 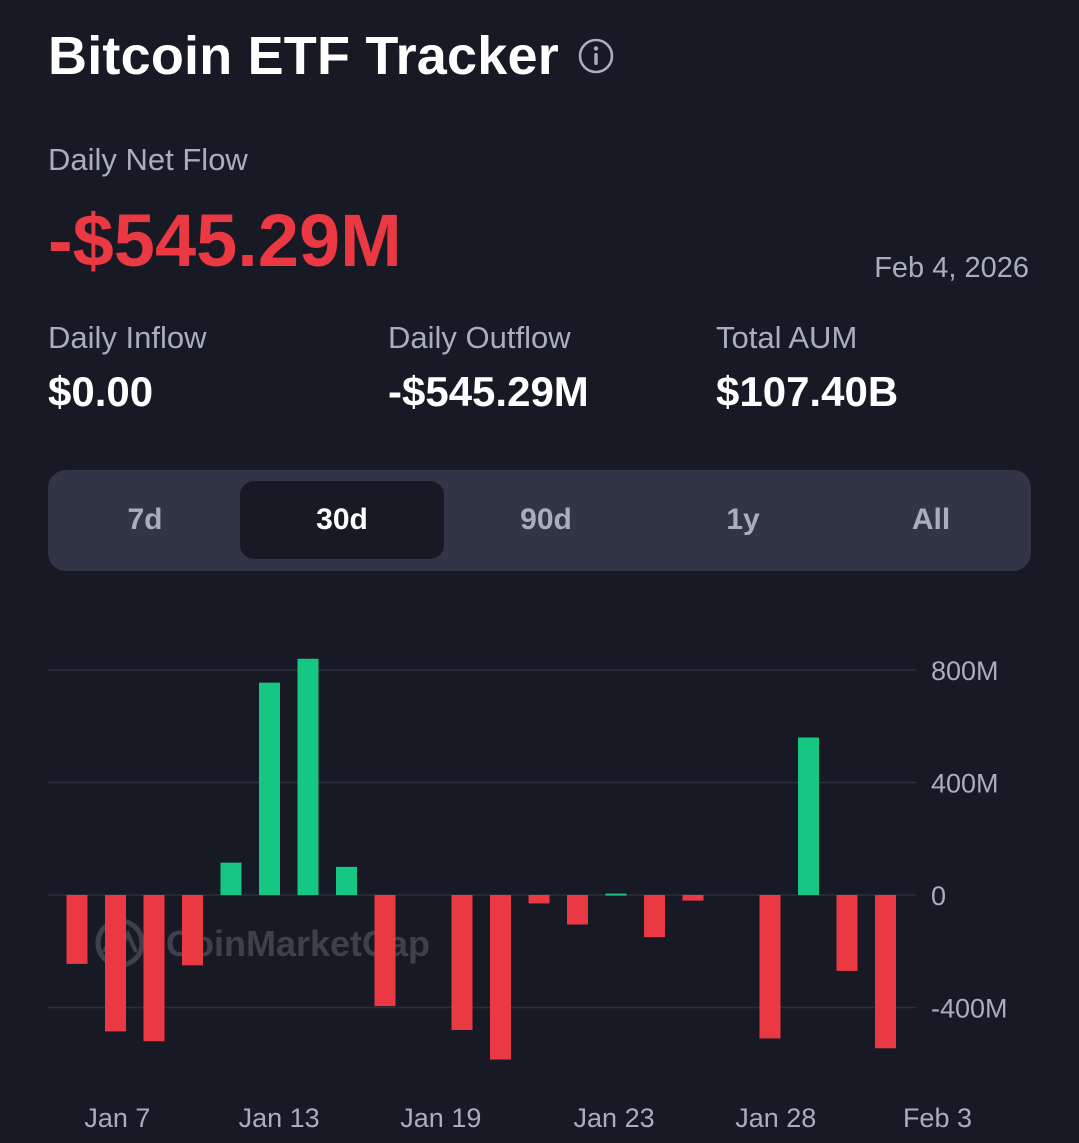 I want to click on net-flow-label: Daily Net Flow, so click(x=148, y=159).